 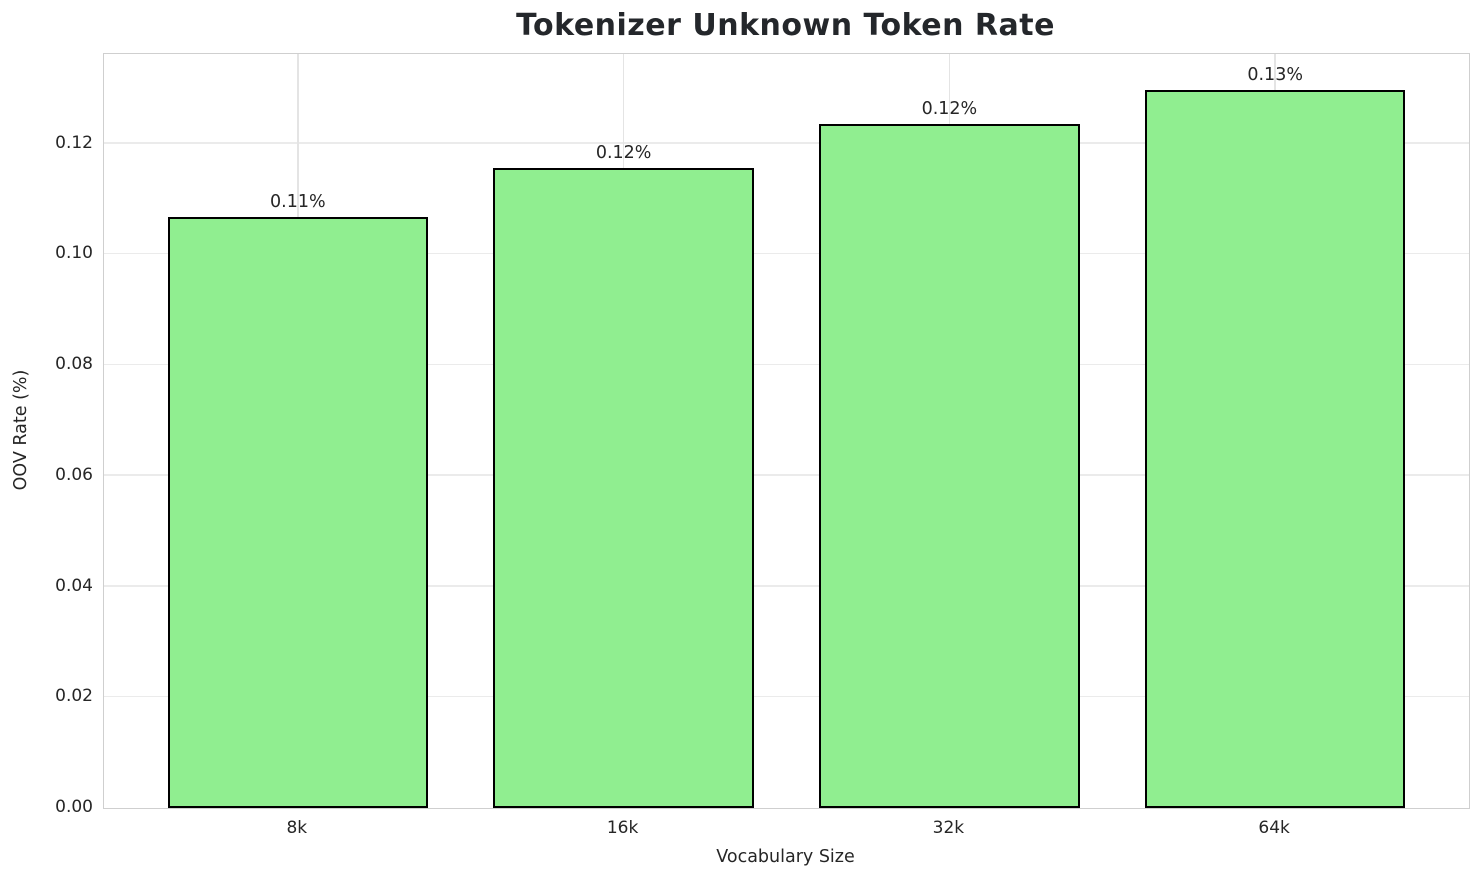 What do you see at coordinates (74, 474) in the screenshot?
I see `y-tick-label: 0.06` at bounding box center [74, 474].